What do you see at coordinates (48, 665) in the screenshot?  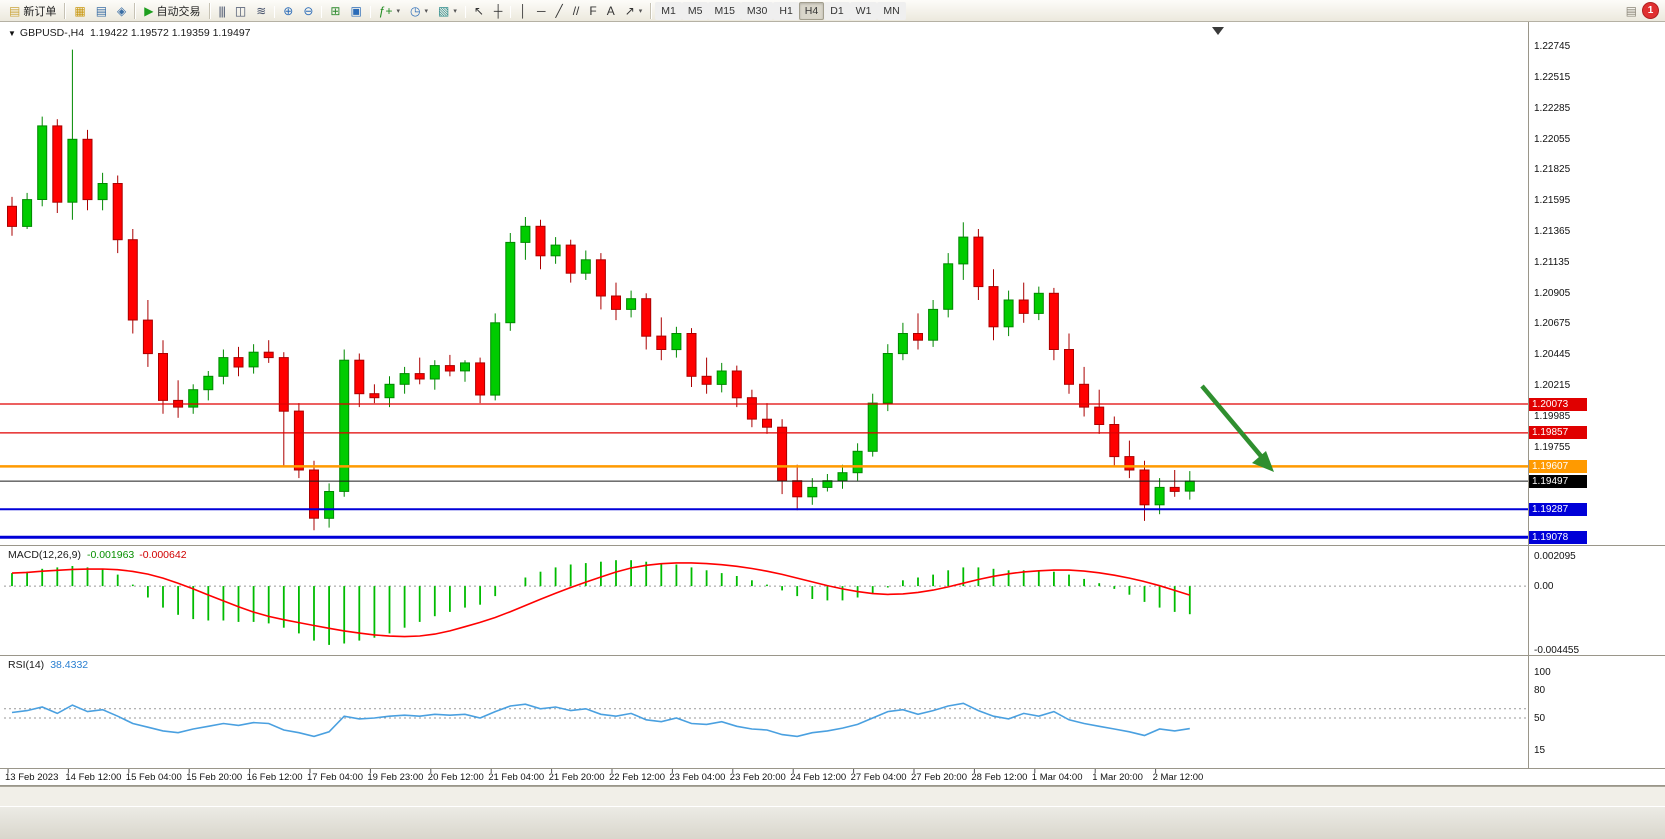 I see `rsi-indicator-label: RSI(14) 38.4332` at bounding box center [48, 665].